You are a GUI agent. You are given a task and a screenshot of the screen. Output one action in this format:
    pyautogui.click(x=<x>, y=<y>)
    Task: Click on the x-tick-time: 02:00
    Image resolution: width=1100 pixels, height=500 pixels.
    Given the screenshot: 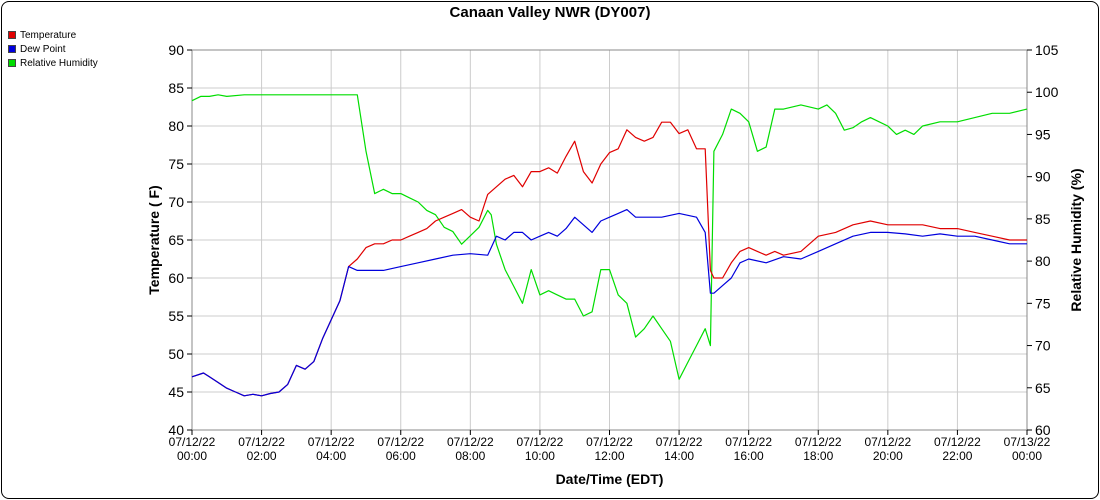 What is the action you would take?
    pyautogui.click(x=262, y=456)
    